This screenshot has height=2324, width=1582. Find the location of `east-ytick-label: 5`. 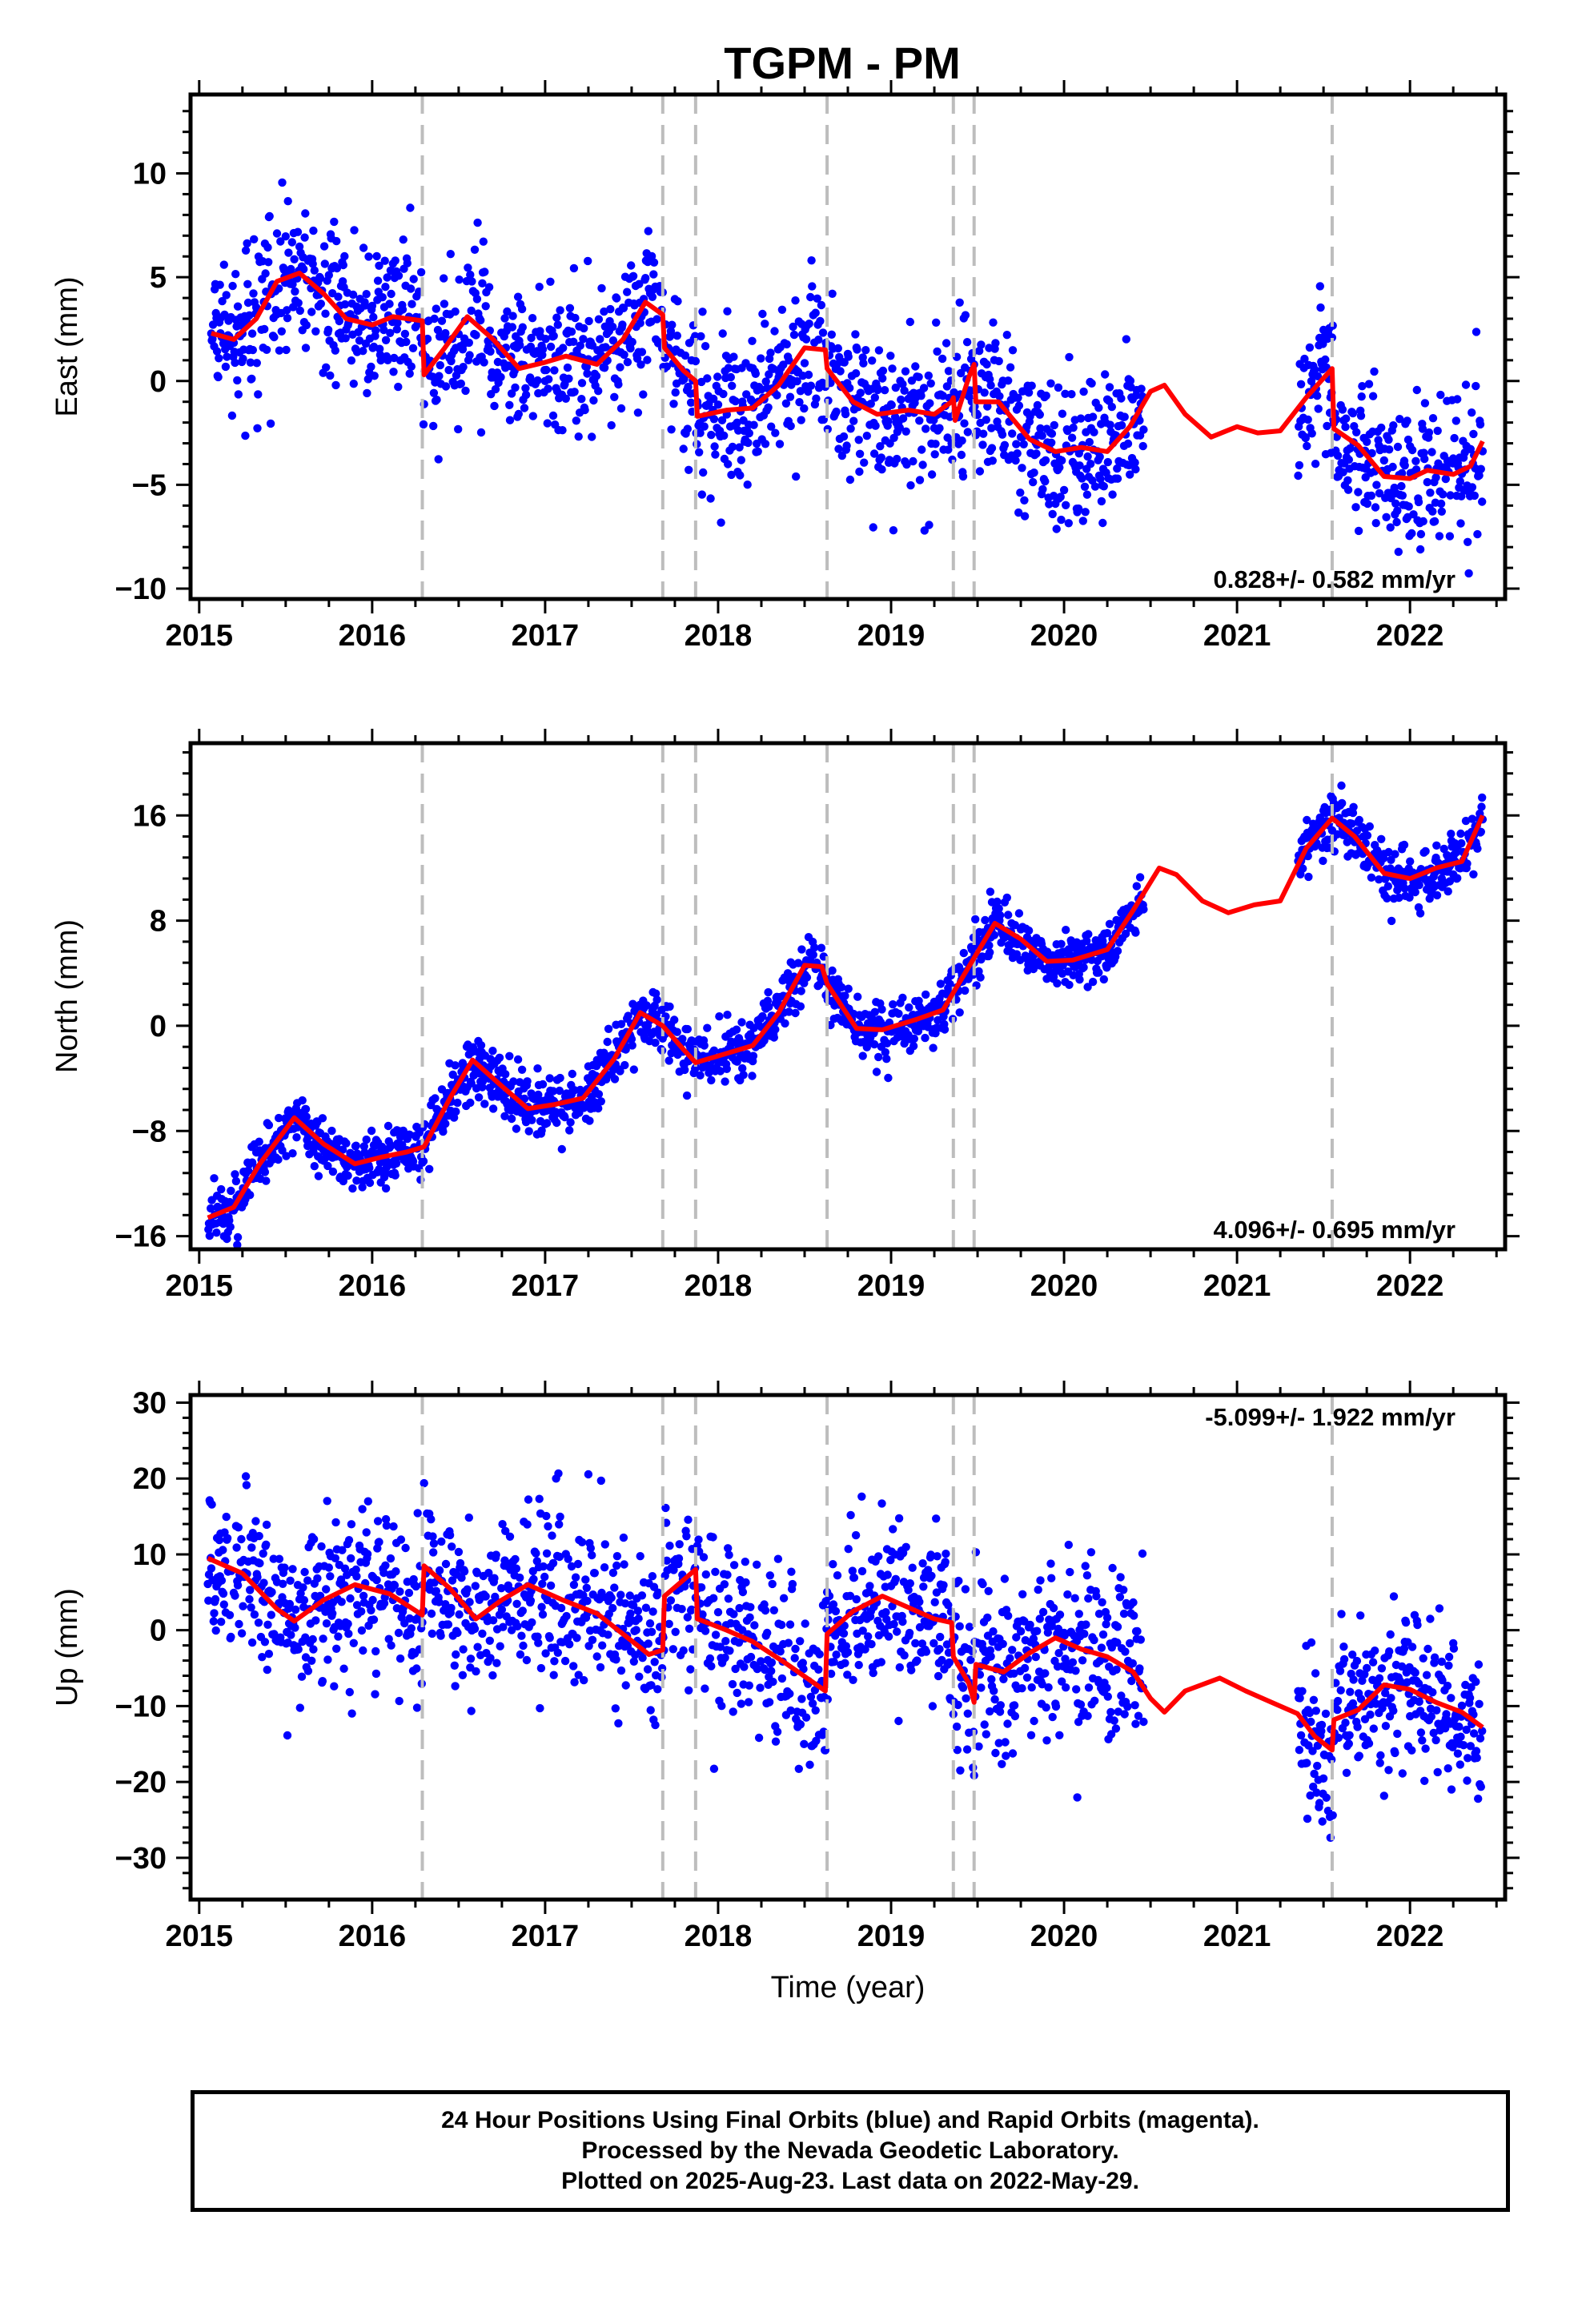

east-ytick-label: 5 is located at coordinates (158, 278).